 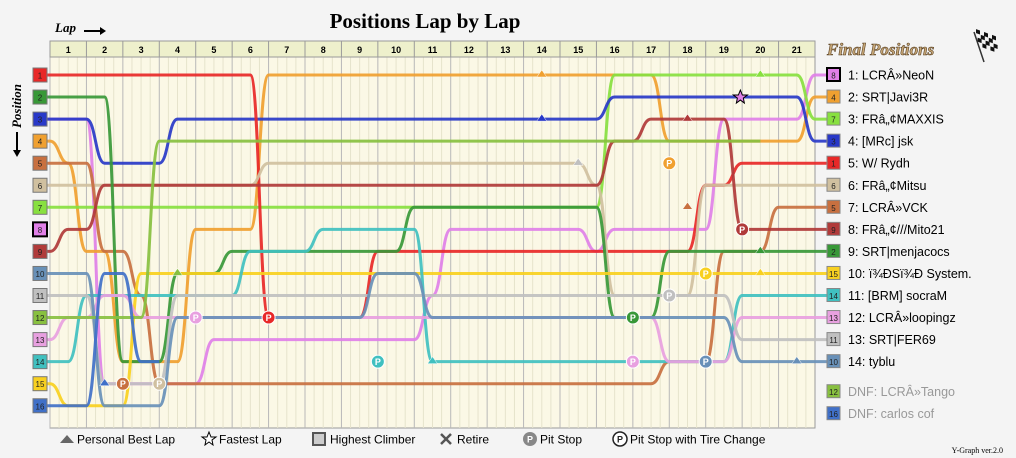 I want to click on fastest-lap-star, so click(x=740, y=96).